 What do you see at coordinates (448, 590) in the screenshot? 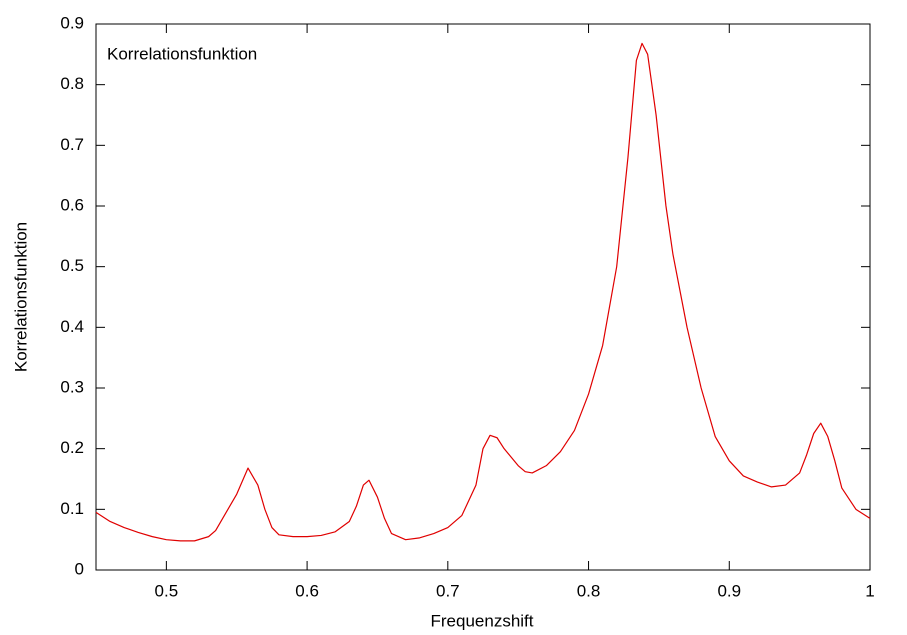
I see `x-tick-label: 0.7` at bounding box center [448, 590].